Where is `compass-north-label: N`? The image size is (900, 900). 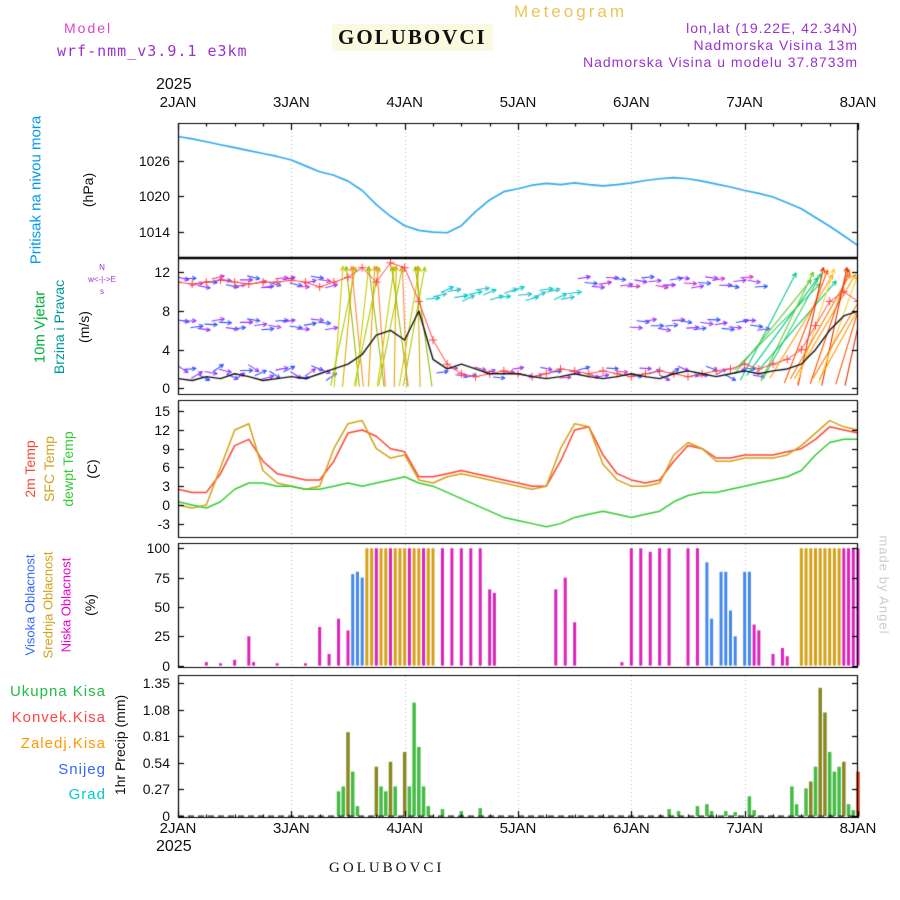 compass-north-label: N is located at coordinates (102, 267).